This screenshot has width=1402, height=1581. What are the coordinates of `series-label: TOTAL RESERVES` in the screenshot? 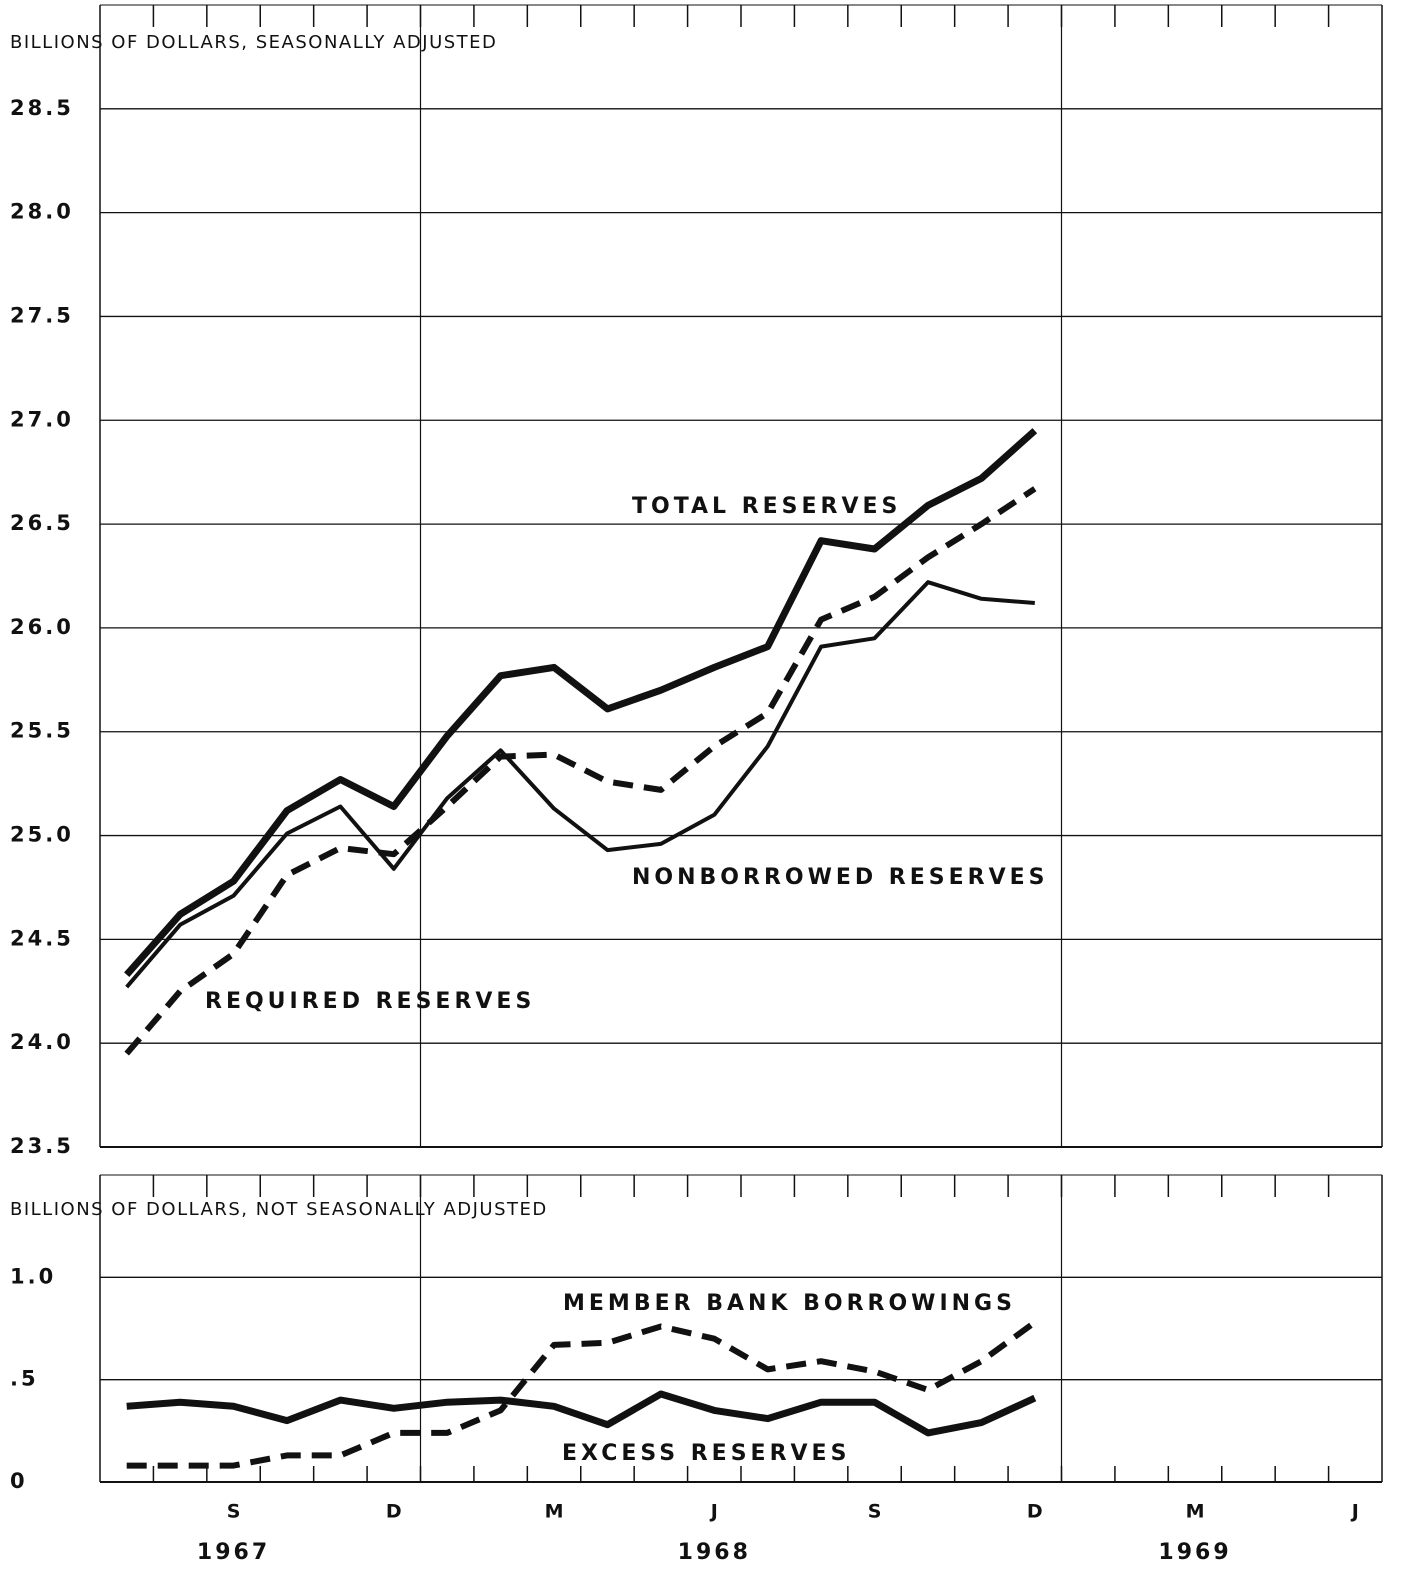 It's located at (766, 506).